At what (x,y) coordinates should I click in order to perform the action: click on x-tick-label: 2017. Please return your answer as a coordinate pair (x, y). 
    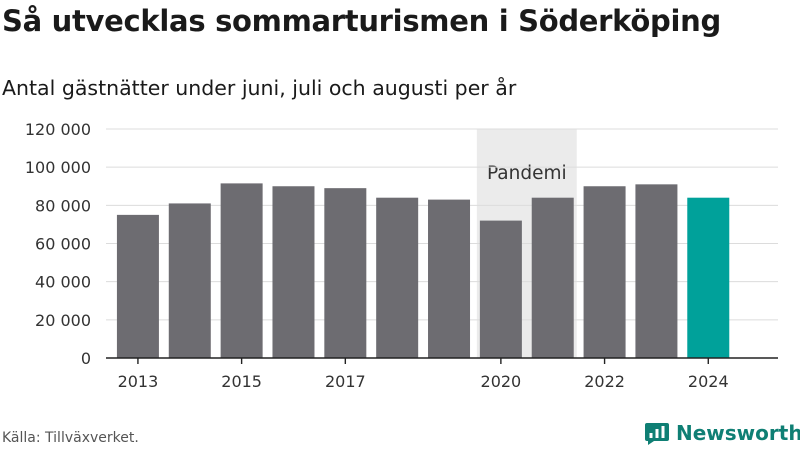
    Looking at the image, I should click on (345, 381).